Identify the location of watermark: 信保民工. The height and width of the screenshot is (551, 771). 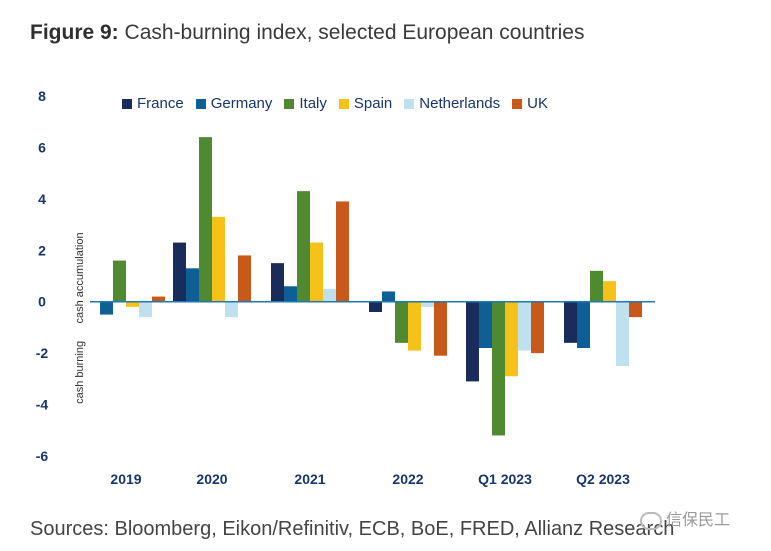
(685, 518).